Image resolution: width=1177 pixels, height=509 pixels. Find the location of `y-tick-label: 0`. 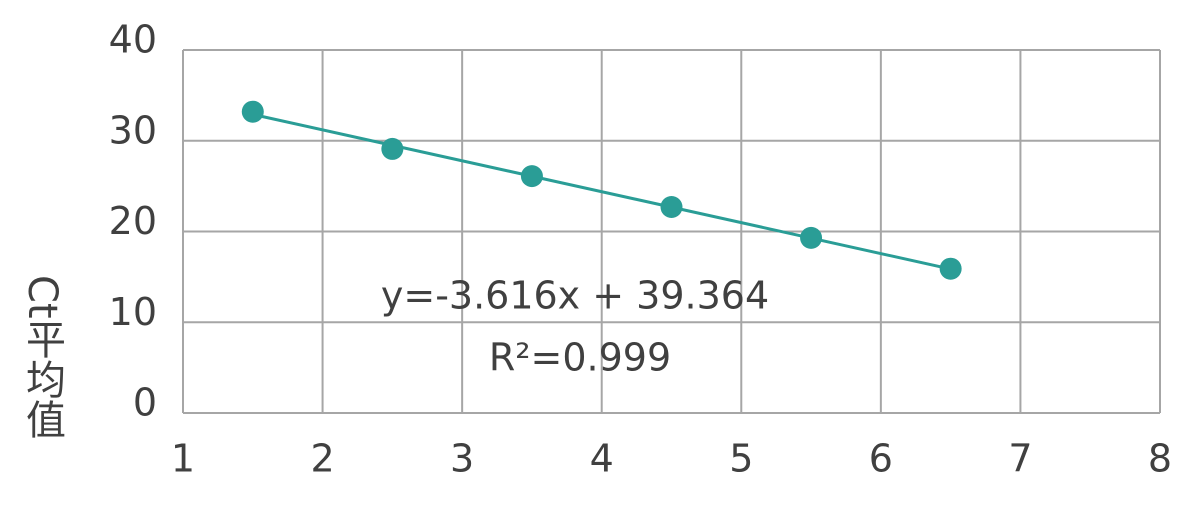

y-tick-label: 0 is located at coordinates (145, 403).